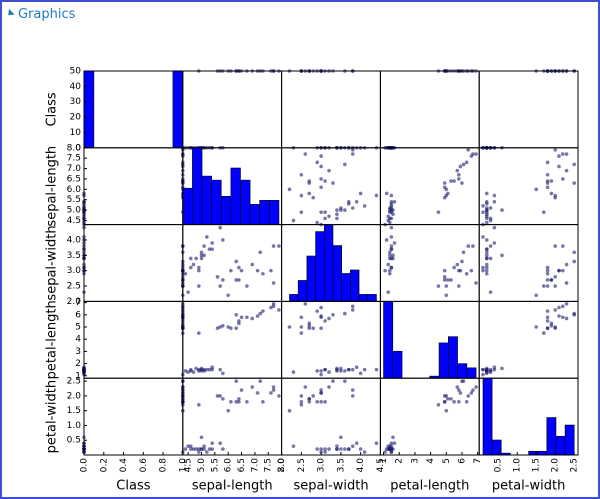 The width and height of the screenshot is (600, 499). I want to click on panel-title: Graphics, so click(47, 14).